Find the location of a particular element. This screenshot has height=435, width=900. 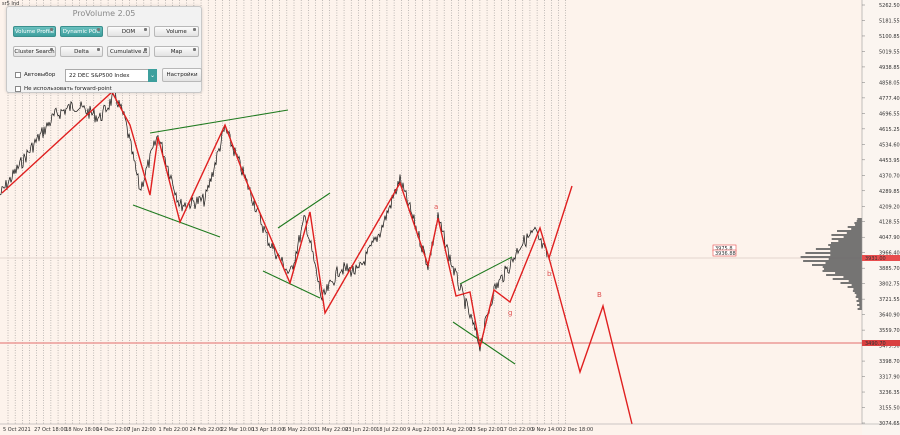

auto-select-label: Автовыбор is located at coordinates (40, 75).